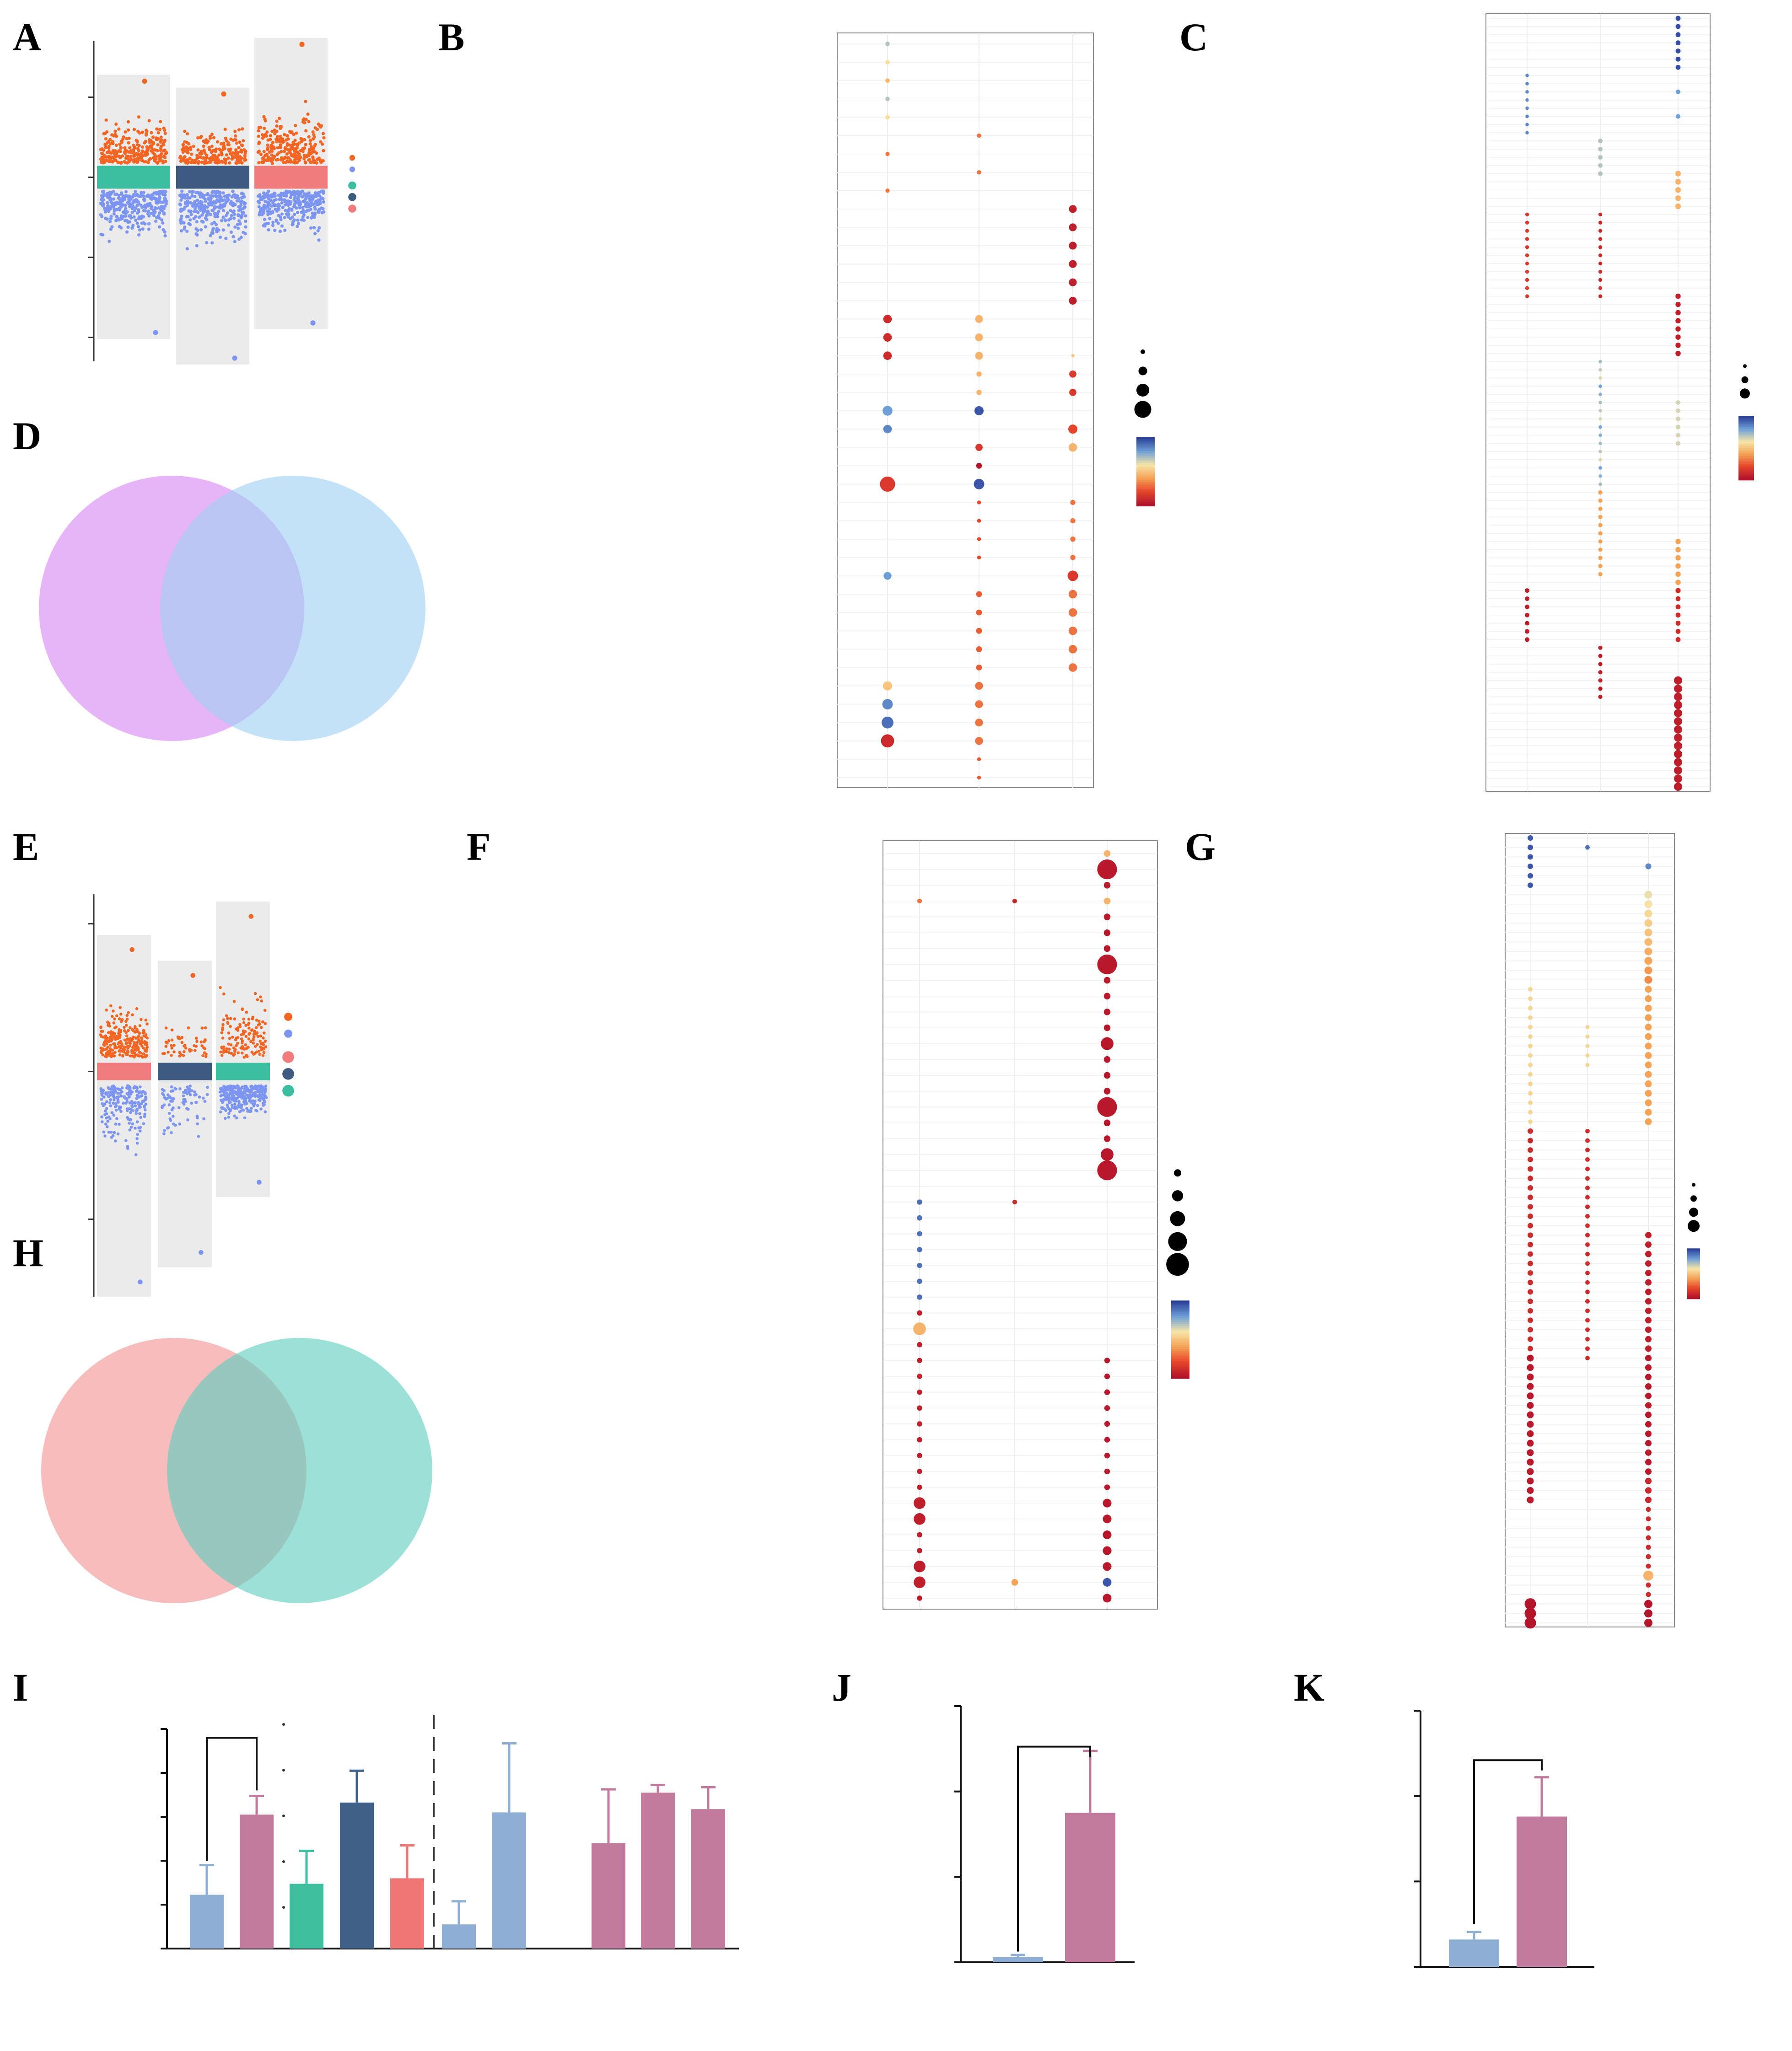 The width and height of the screenshot is (1792, 2051). I want to click on panel-label-B: B, so click(451, 37).